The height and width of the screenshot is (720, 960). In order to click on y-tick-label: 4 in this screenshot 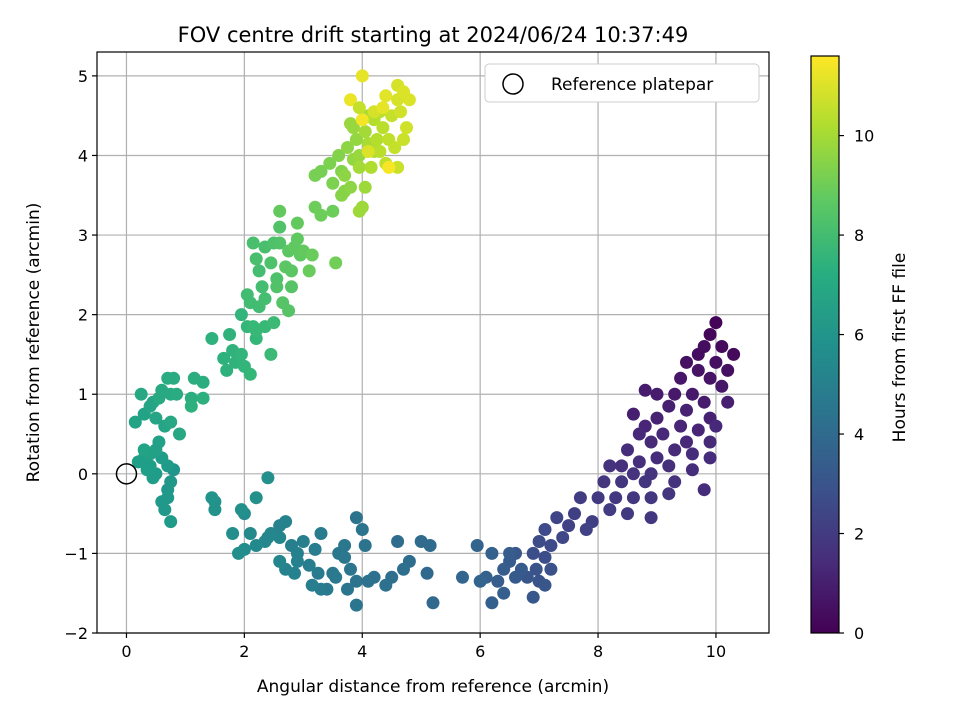, I will do `click(83, 155)`.